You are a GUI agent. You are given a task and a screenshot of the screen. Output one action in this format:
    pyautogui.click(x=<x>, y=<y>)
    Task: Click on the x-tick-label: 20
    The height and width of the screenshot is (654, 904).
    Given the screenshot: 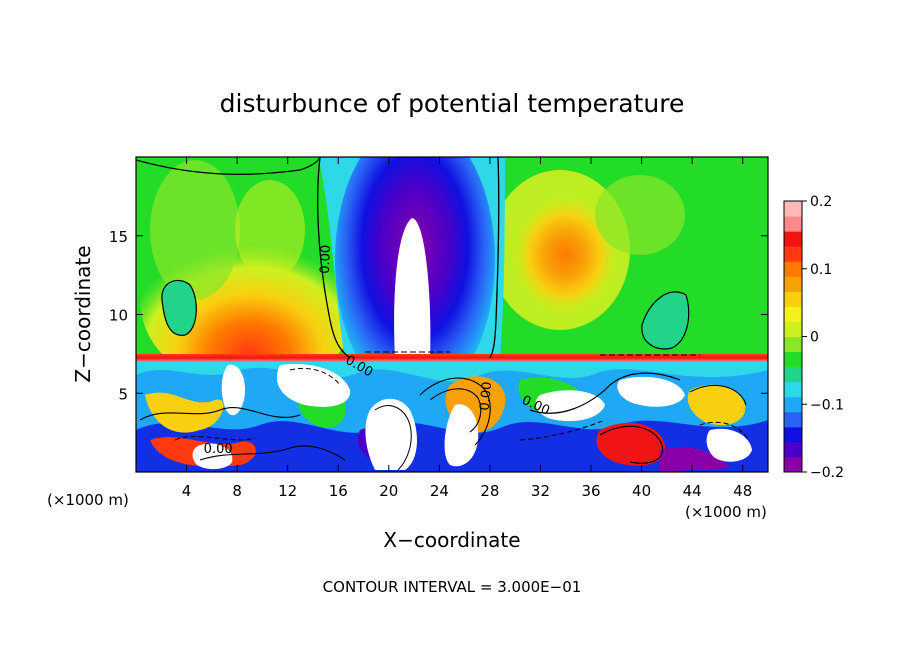 What is the action you would take?
    pyautogui.click(x=388, y=491)
    